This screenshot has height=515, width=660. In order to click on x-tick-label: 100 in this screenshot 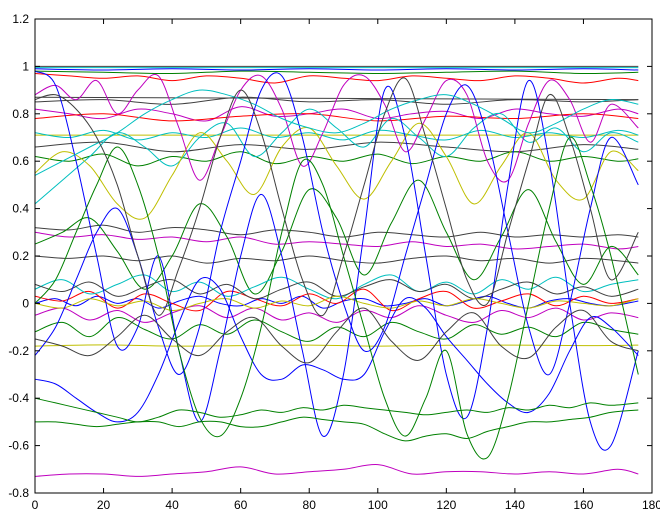, I will do `click(378, 505)`.